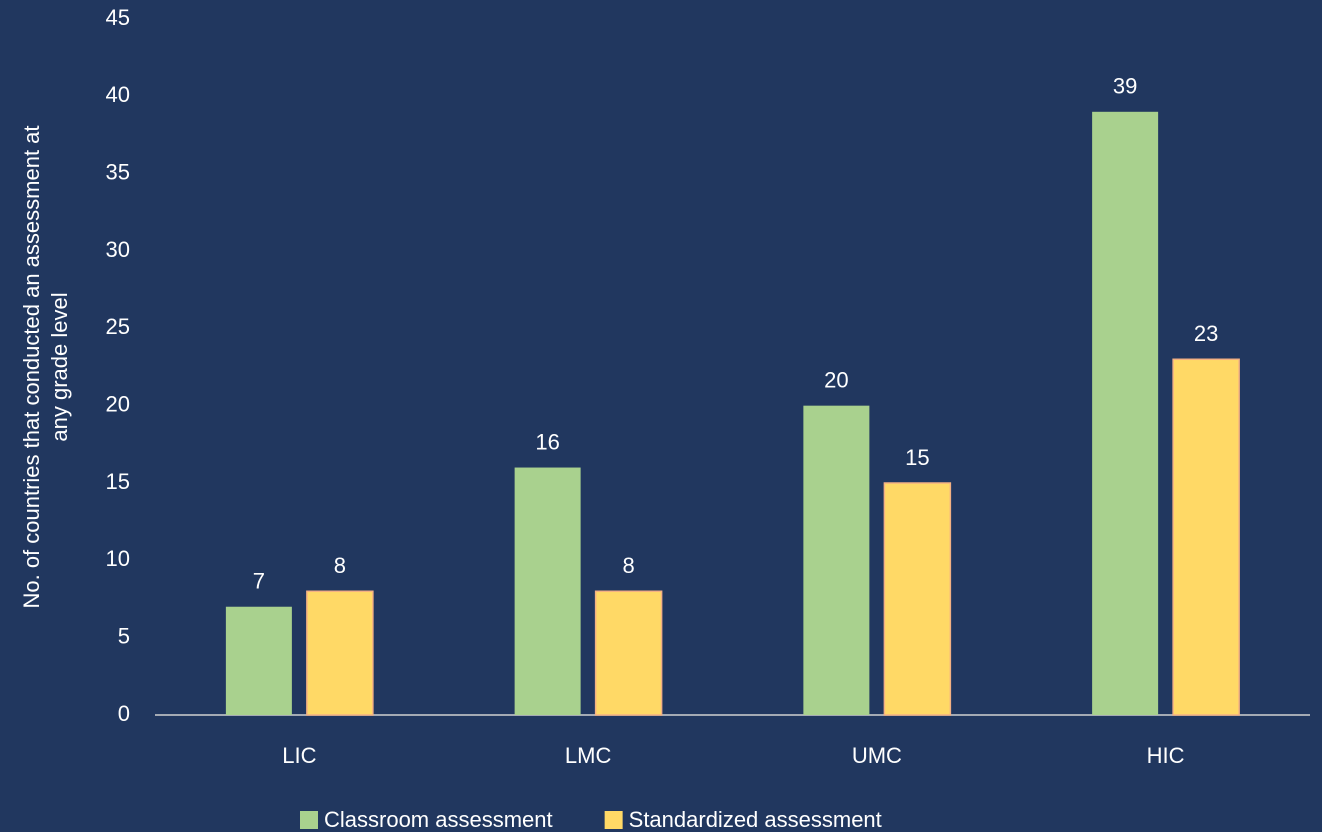 This screenshot has width=1322, height=832. I want to click on legend-label: Classroom assessment, so click(438, 819).